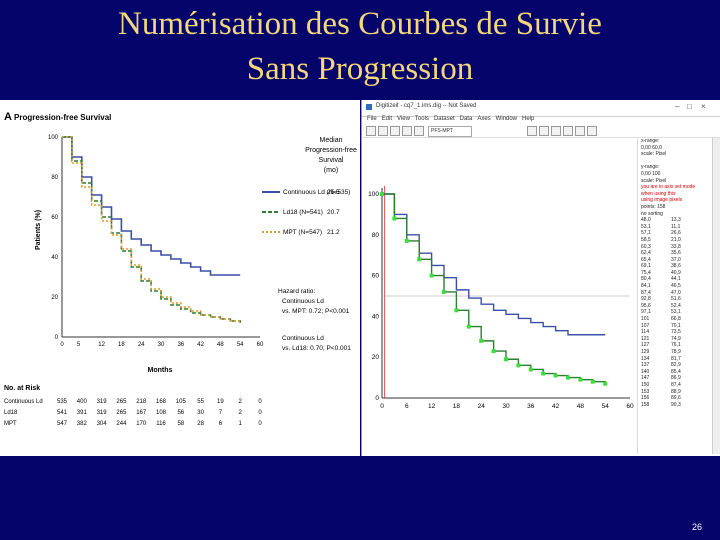 This screenshot has width=720, height=540. I want to click on side-info-line: scale: Pixel, so click(654, 180).